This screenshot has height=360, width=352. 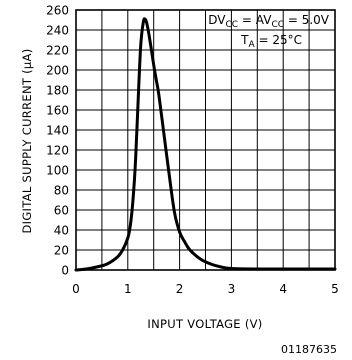 What do you see at coordinates (57, 171) in the screenshot?
I see `y-tick-label: 100` at bounding box center [57, 171].